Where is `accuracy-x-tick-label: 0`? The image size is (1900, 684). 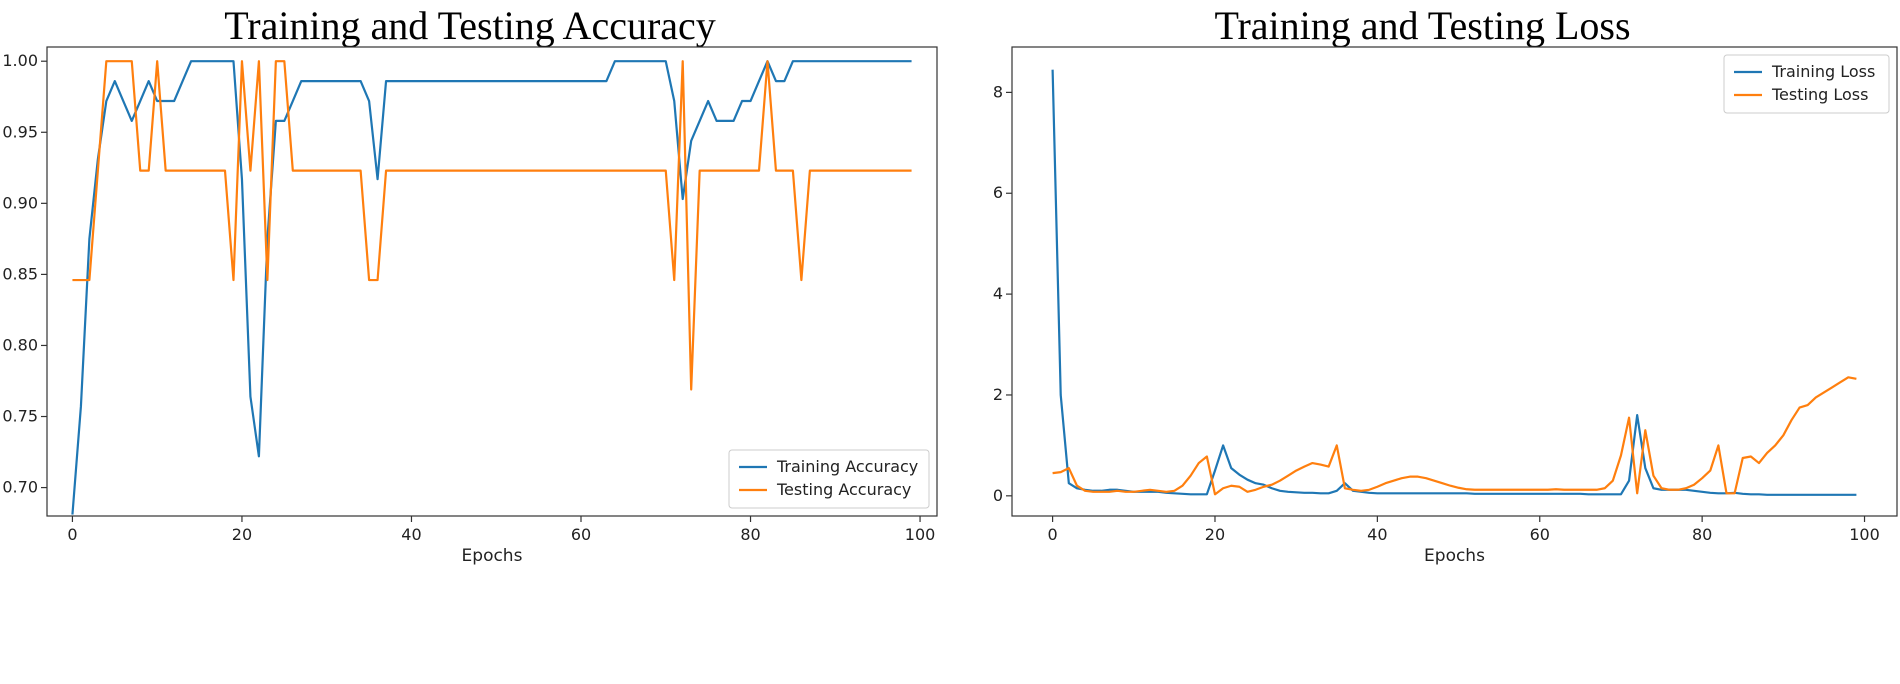
accuracy-x-tick-label: 0 is located at coordinates (72, 534).